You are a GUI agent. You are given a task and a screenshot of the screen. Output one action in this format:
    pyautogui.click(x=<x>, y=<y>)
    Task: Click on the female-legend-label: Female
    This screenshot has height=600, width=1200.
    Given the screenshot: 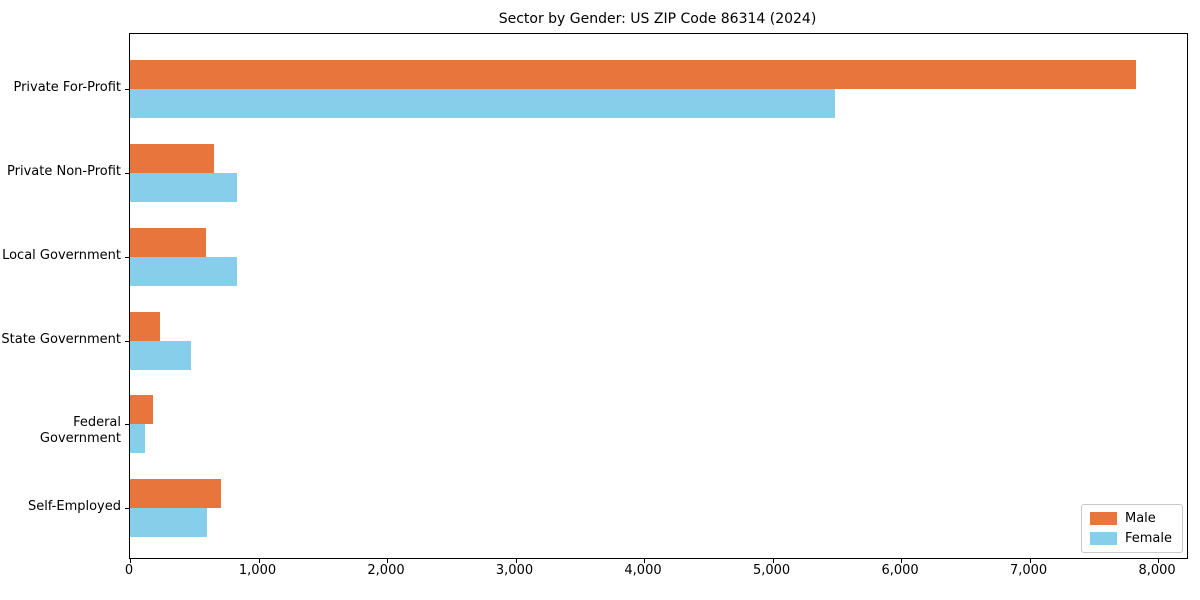 What is the action you would take?
    pyautogui.click(x=1148, y=538)
    